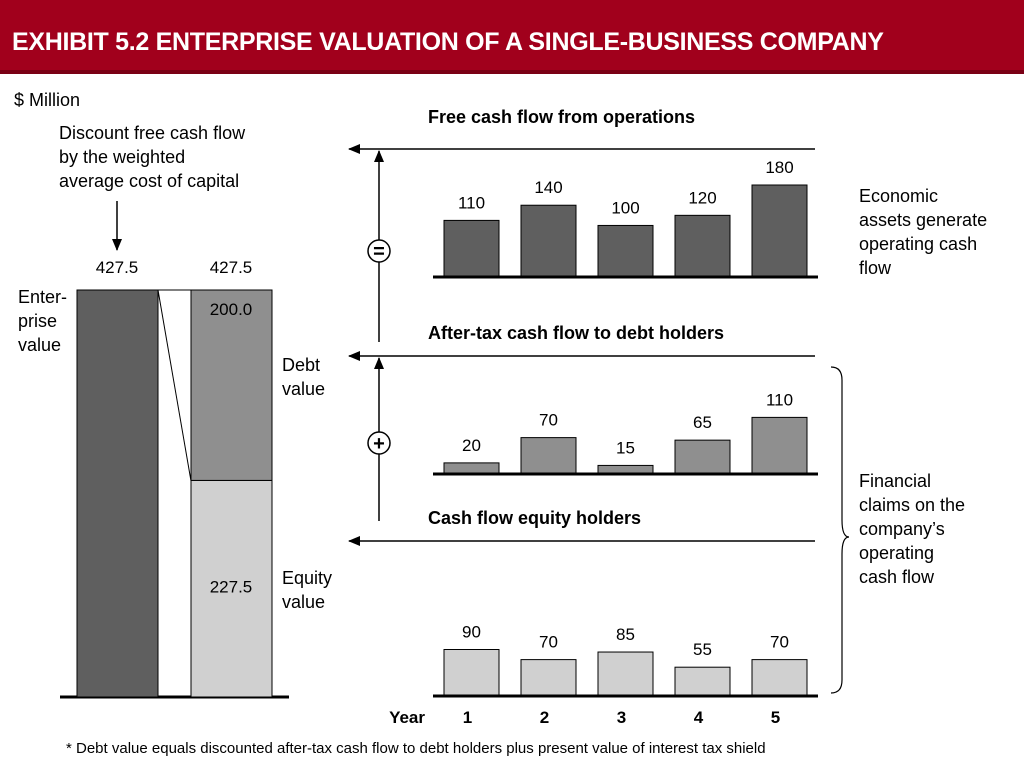 The height and width of the screenshot is (768, 1024). Describe the element at coordinates (702, 422) in the screenshot. I see `debt-cf-value-label-year-4: 65` at that location.